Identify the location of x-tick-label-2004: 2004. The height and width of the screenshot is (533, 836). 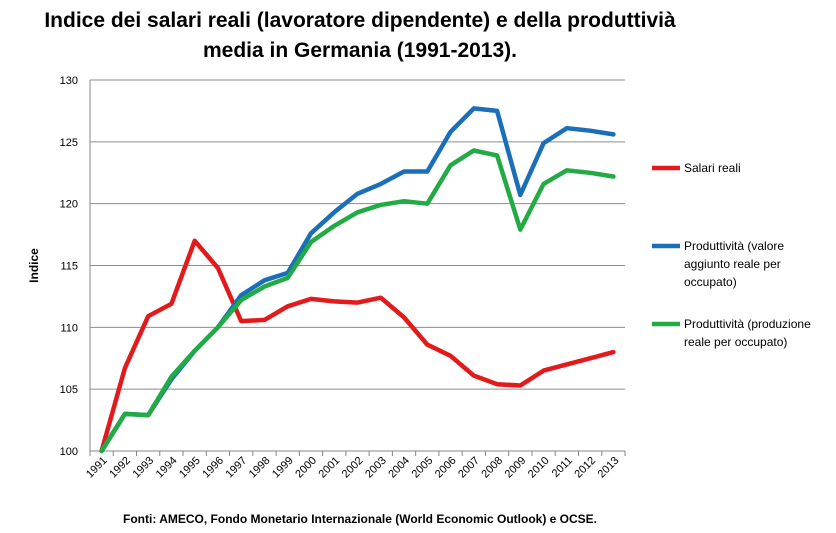
(399, 468).